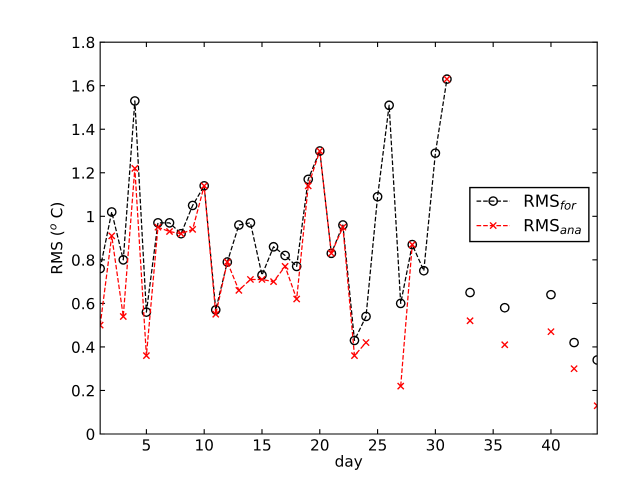  Describe the element at coordinates (319, 445) in the screenshot. I see `x-tick-label: 20` at that location.